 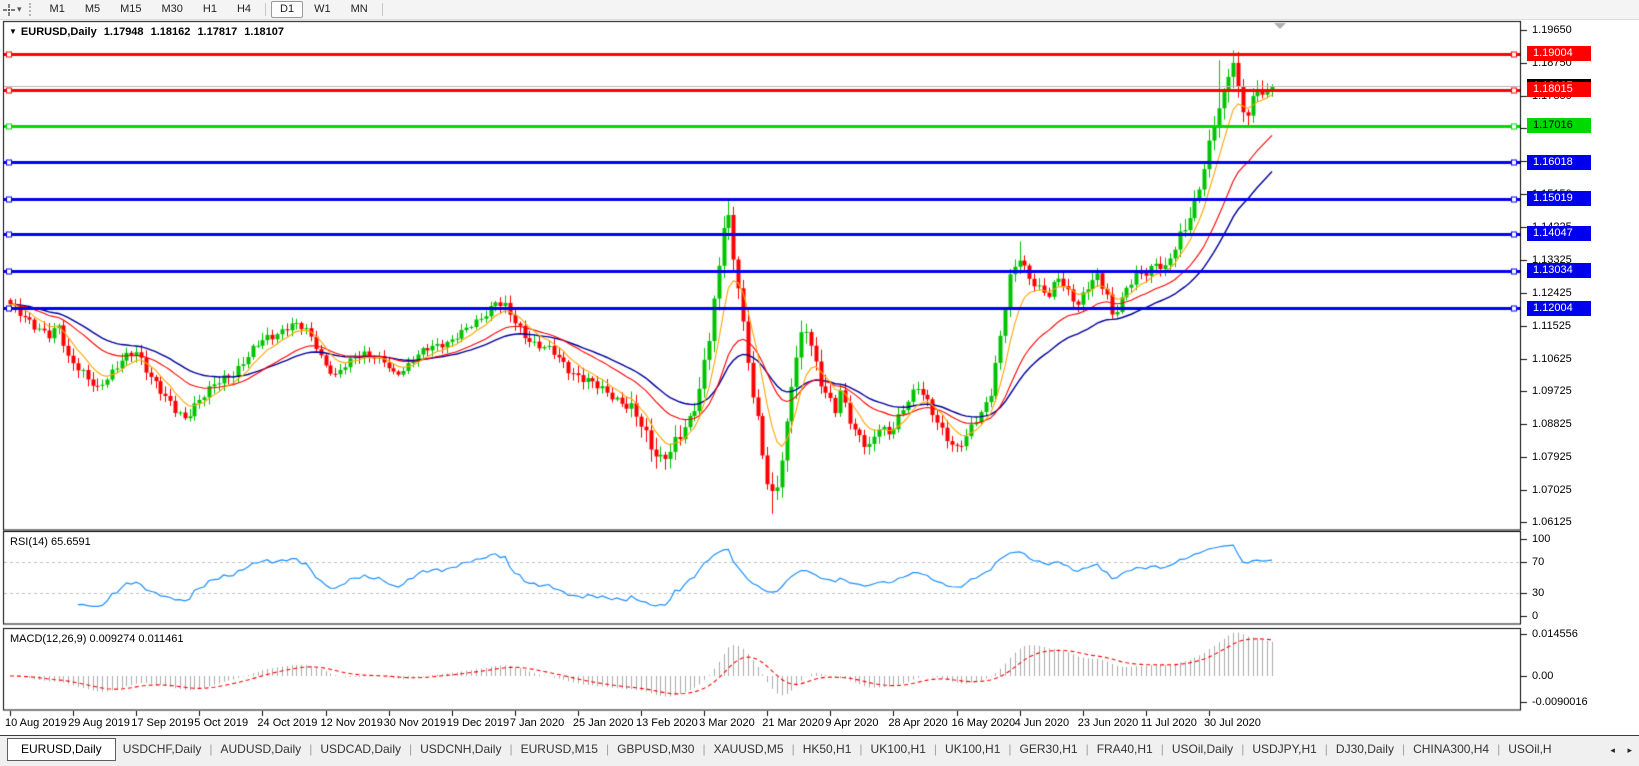 I want to click on tab-xauusd-m5: XAUUSD,M5, so click(x=748, y=749).